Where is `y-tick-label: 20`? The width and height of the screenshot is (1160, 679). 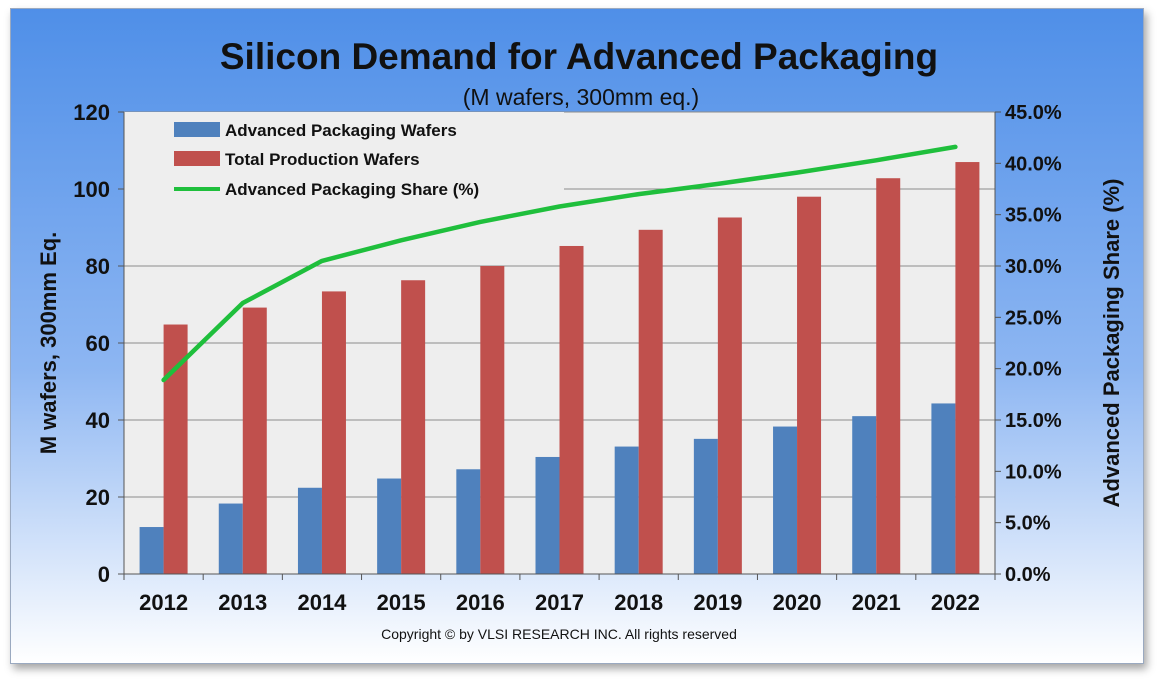 y-tick-label: 20 is located at coordinates (98, 497).